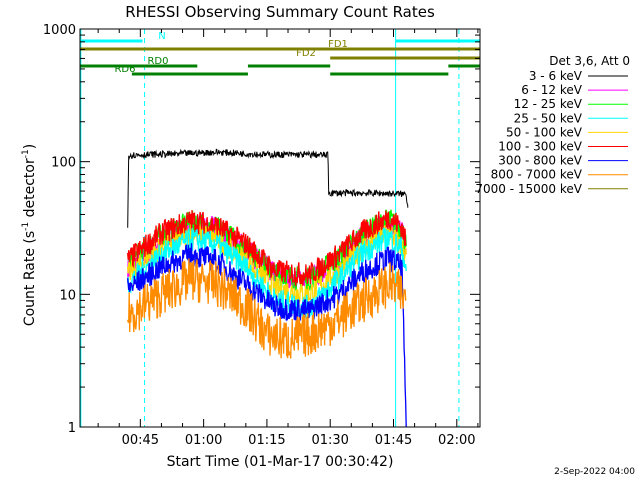  Describe the element at coordinates (540, 161) in the screenshot. I see `legend-label-6: 300 - 800 keV` at that location.